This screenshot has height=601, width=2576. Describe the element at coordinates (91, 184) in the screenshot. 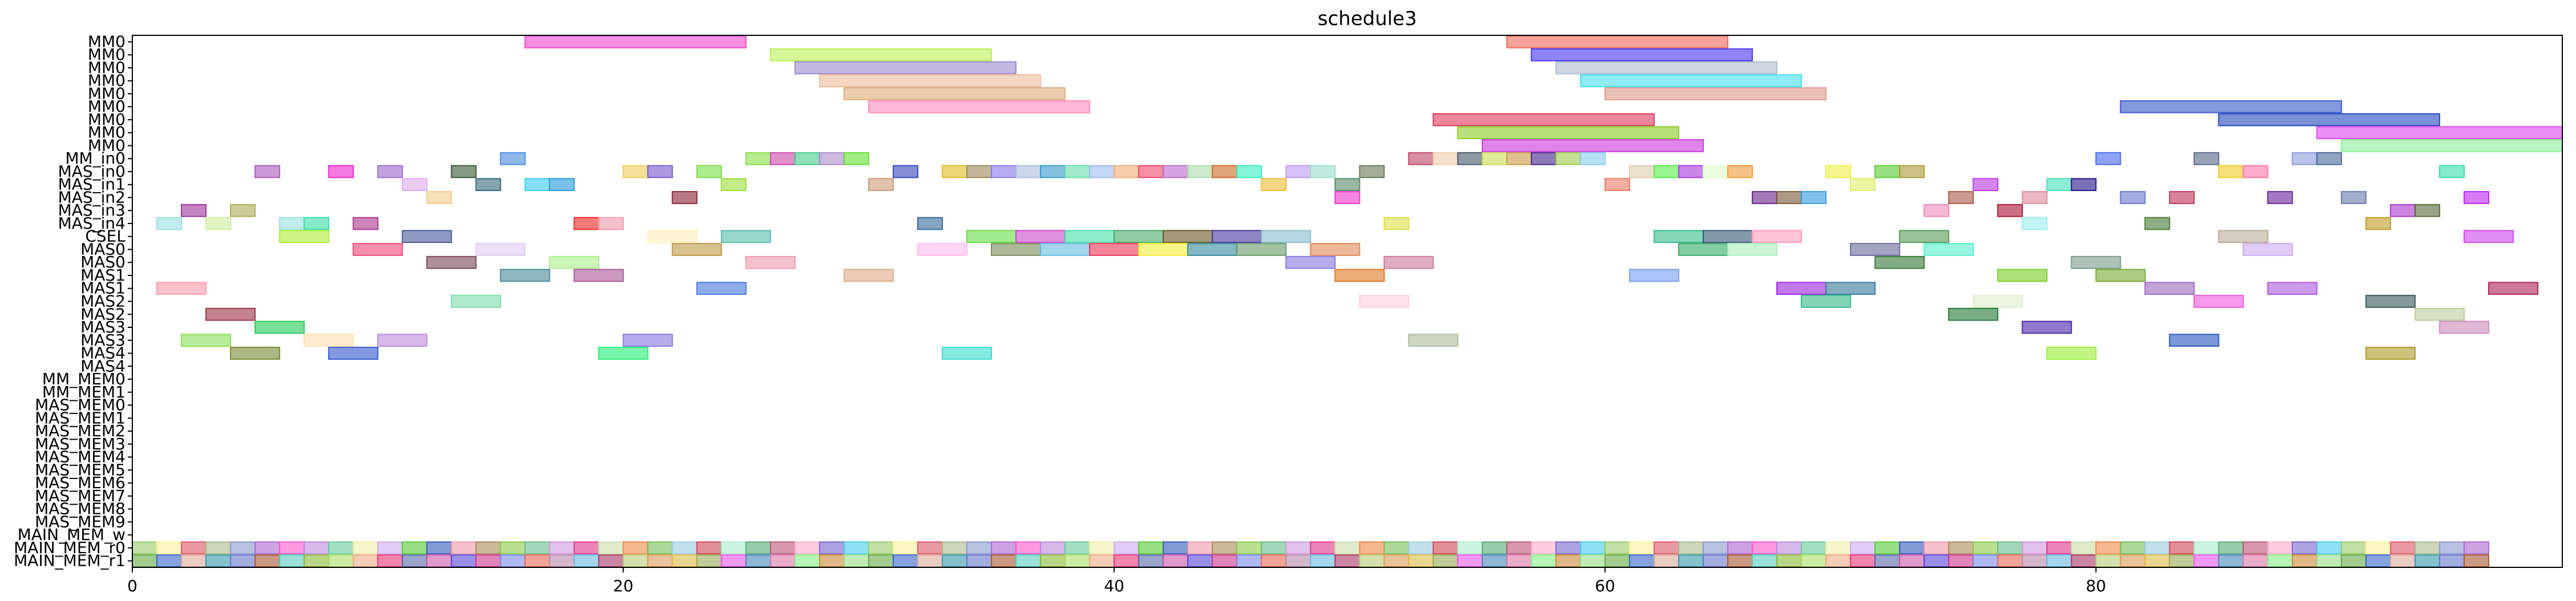

I see `y-tick-label: MAS_in1` at that location.